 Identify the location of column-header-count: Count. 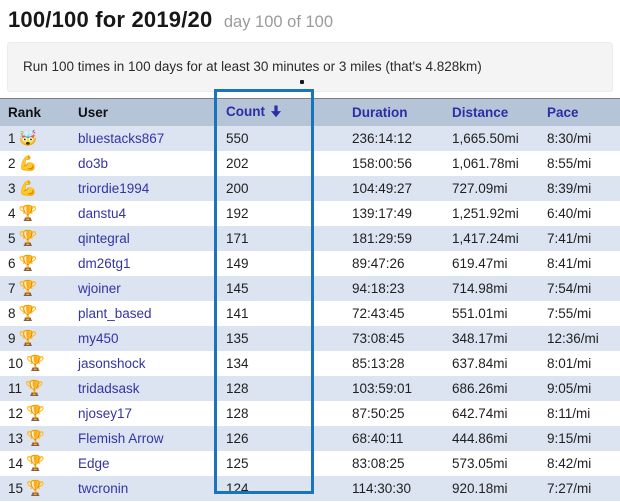
(262, 112).